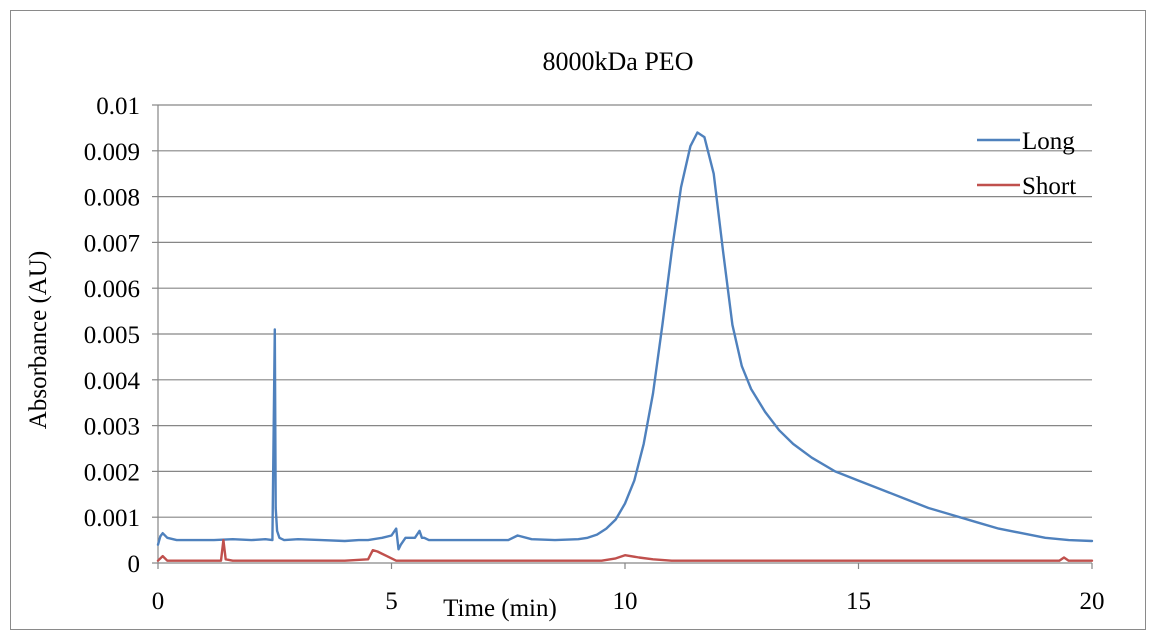  Describe the element at coordinates (391, 601) in the screenshot. I see `x-tick-label-1: 5` at that location.